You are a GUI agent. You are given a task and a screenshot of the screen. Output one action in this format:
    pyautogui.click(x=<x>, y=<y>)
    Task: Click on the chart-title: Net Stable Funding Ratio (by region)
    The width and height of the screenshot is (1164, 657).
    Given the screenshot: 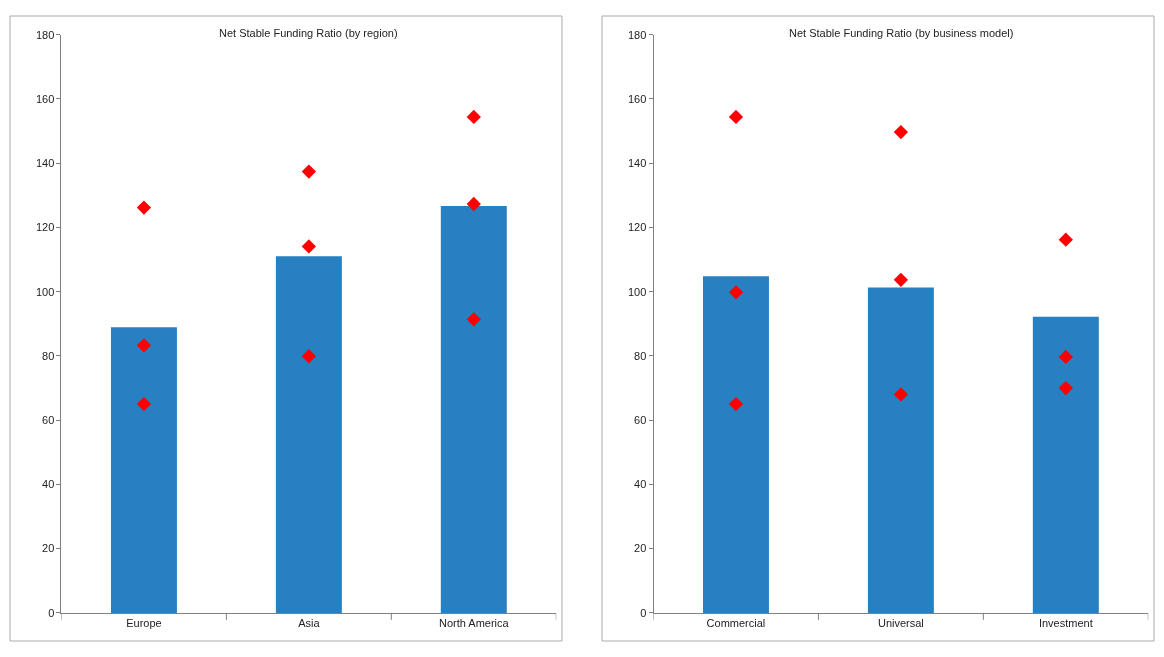 What is the action you would take?
    pyautogui.click(x=308, y=33)
    